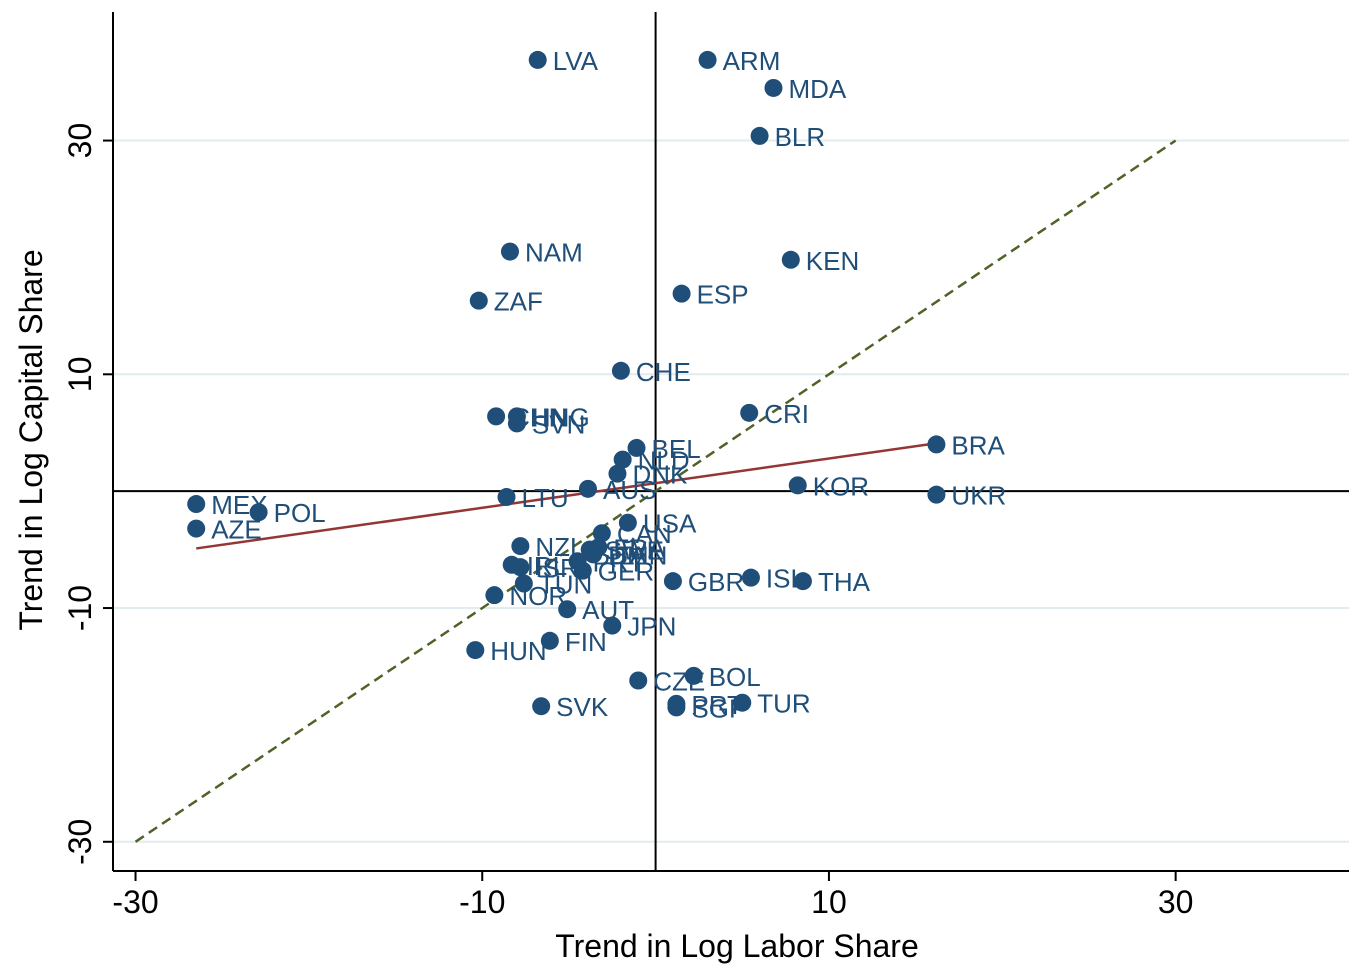 Image resolution: width=1349 pixels, height=964 pixels. I want to click on point-label-cri-9: CRI, so click(786, 414).